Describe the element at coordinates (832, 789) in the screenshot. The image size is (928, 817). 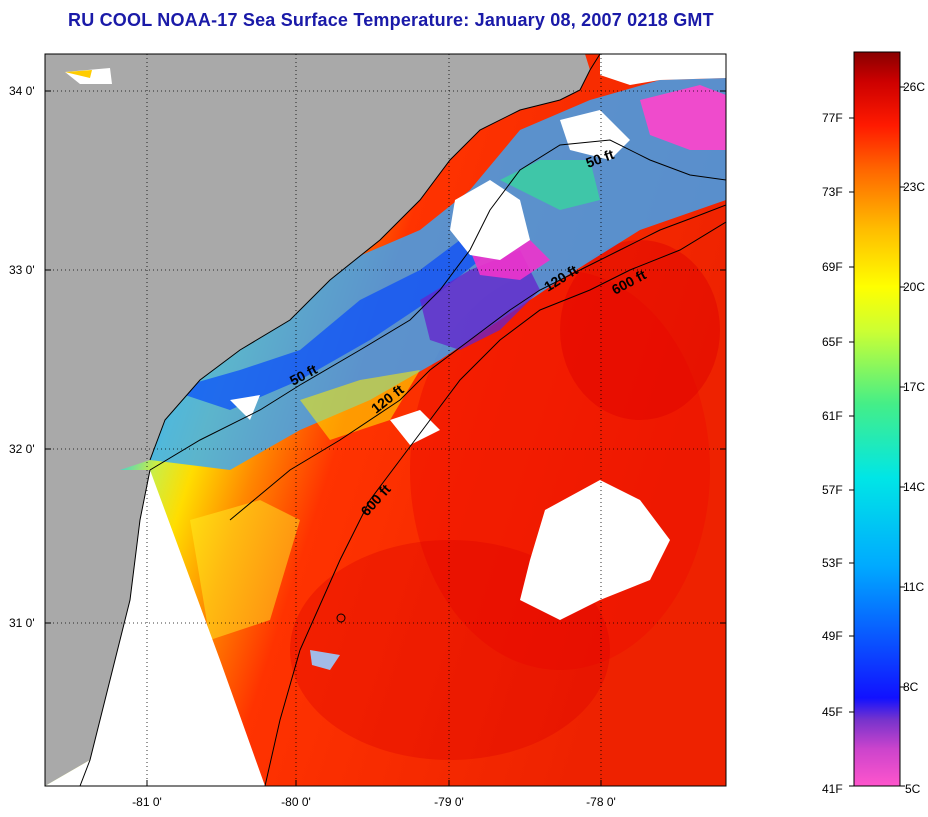
I see `colorbar-f-label: 41F` at that location.